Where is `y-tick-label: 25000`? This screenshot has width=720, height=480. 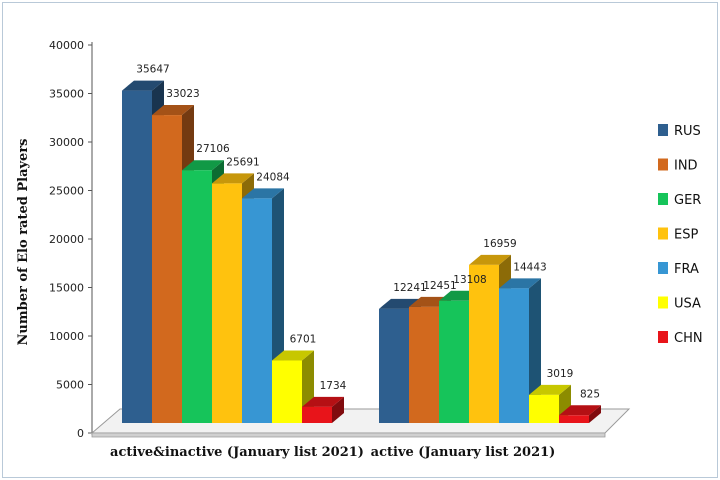 y-tick-label: 25000 is located at coordinates (66, 191).